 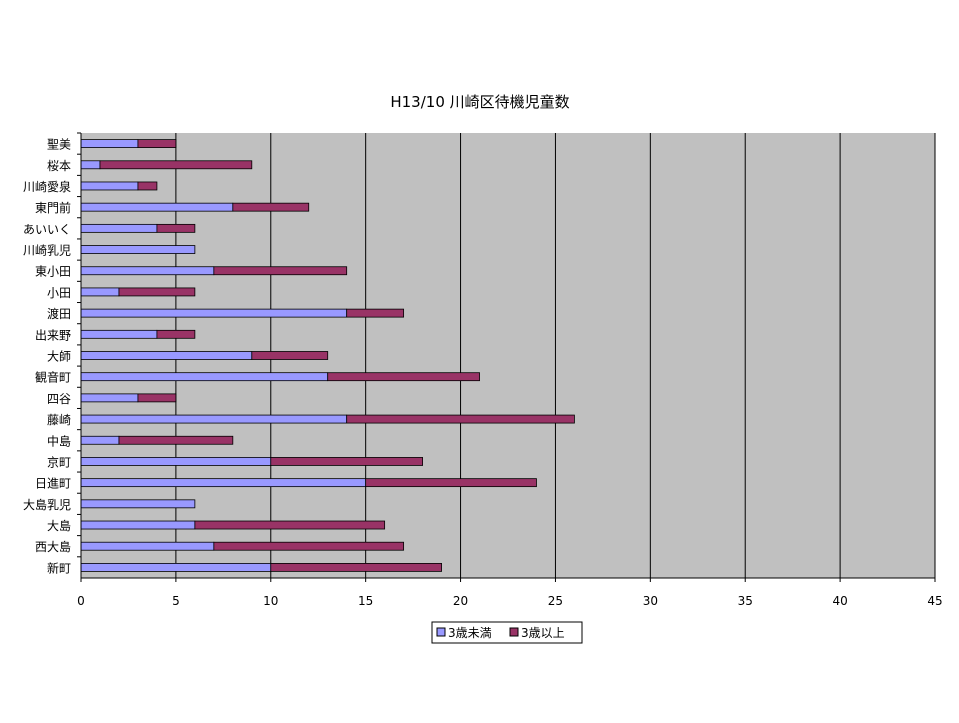 What do you see at coordinates (470, 633) in the screenshot?
I see `legend-label-under3: 3歳未満` at bounding box center [470, 633].